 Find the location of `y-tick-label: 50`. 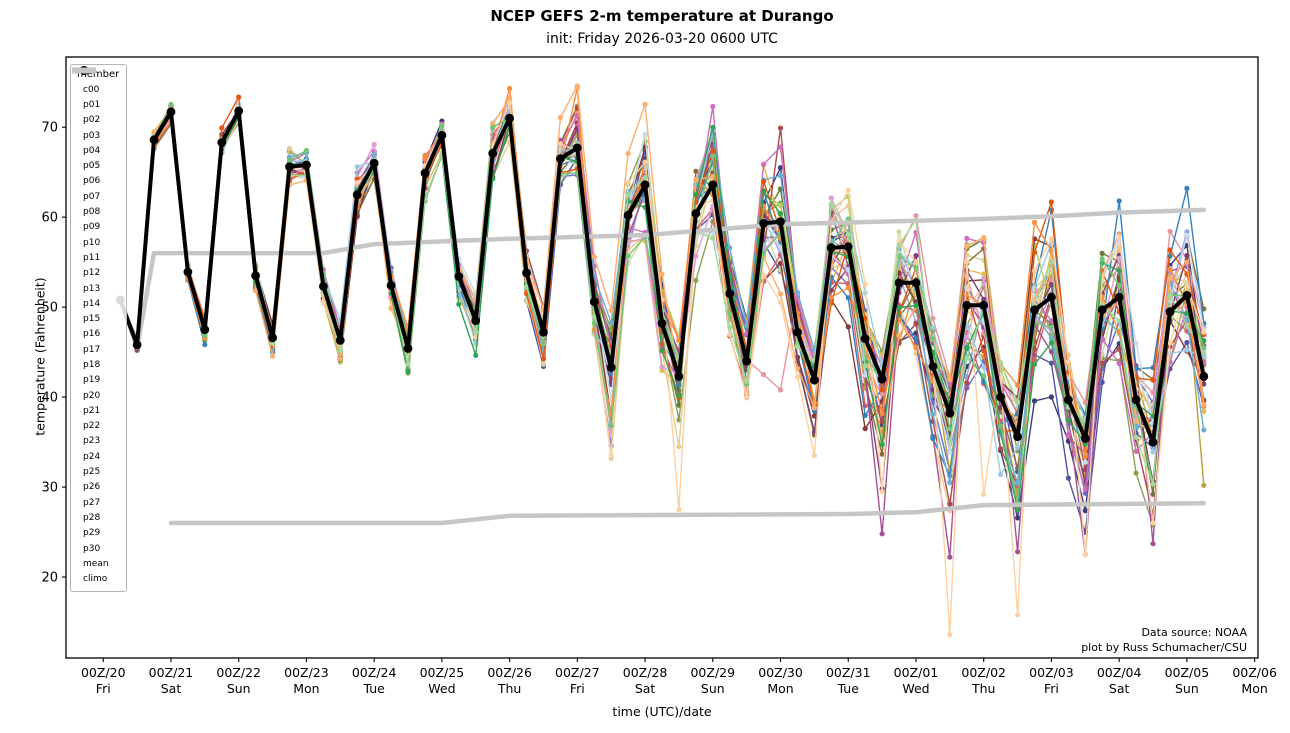

y-tick-label: 50 is located at coordinates (49, 308).